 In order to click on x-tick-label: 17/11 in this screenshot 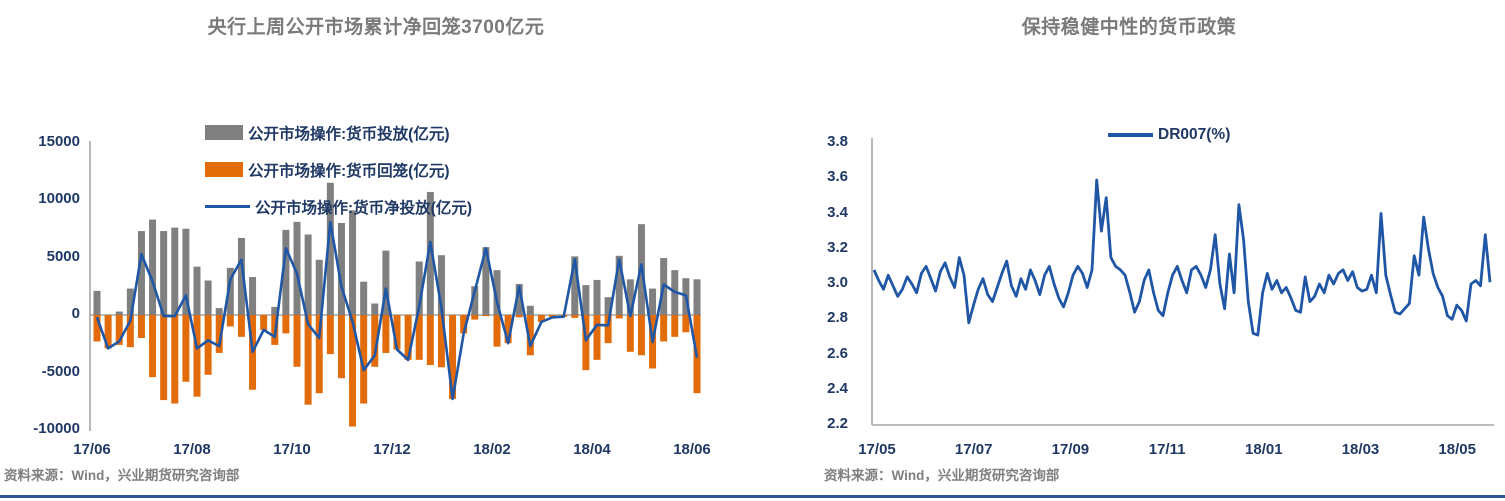, I will do `click(1167, 449)`.